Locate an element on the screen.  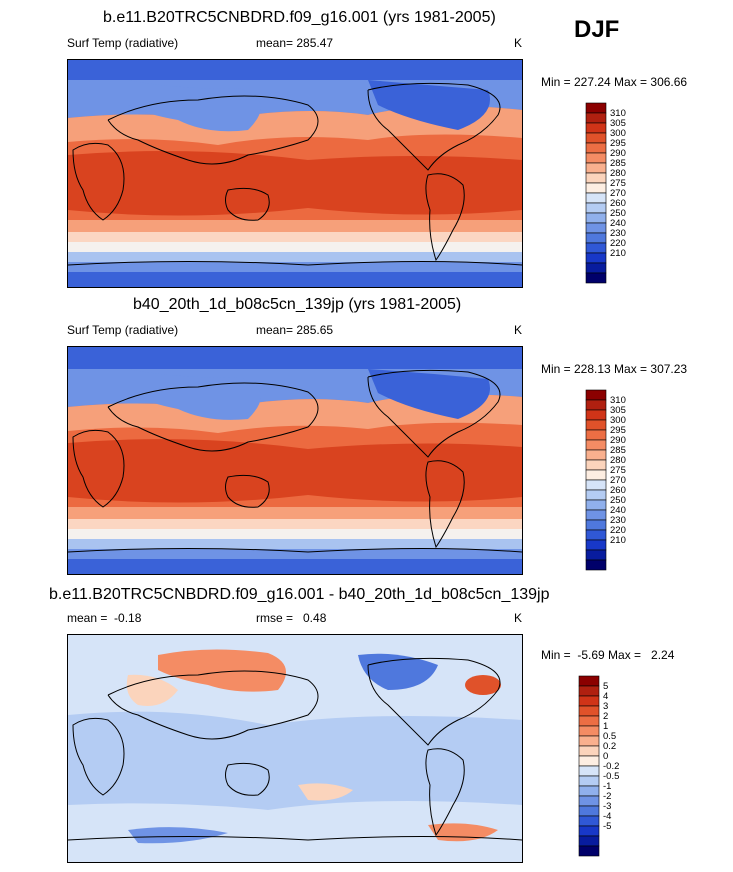
coast-samerica is located at coordinates (445, 792).